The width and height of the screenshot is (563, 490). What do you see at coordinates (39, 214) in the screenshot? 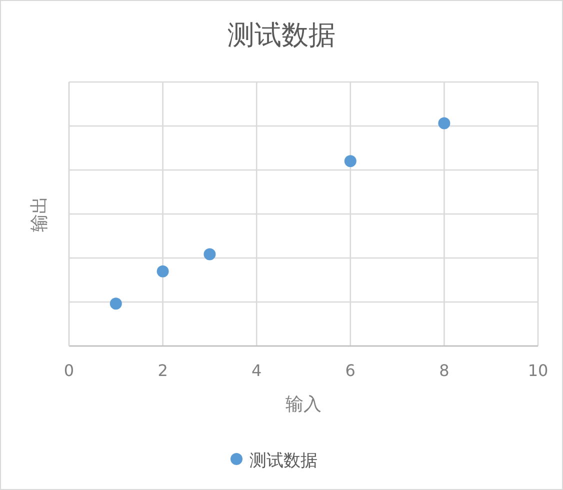
I see `y-axis-title: 输出` at bounding box center [39, 214].